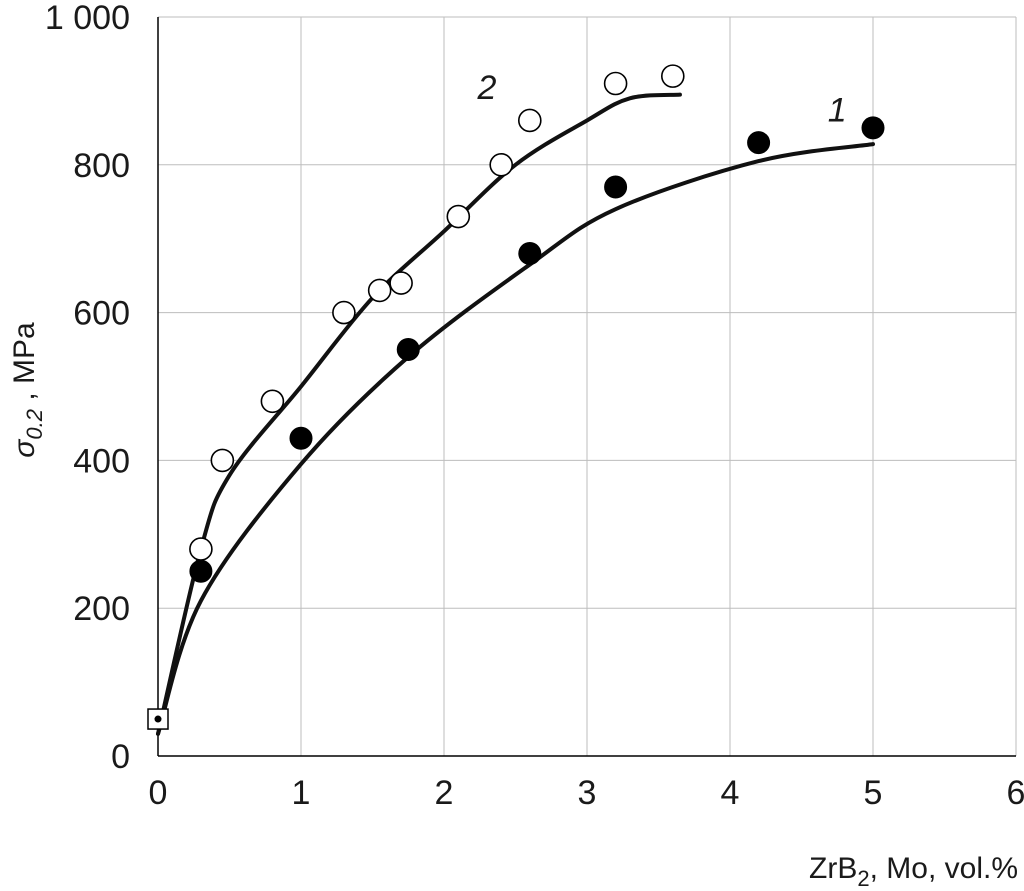  What do you see at coordinates (101, 461) in the screenshot?
I see `y-tick-label: 400` at bounding box center [101, 461].